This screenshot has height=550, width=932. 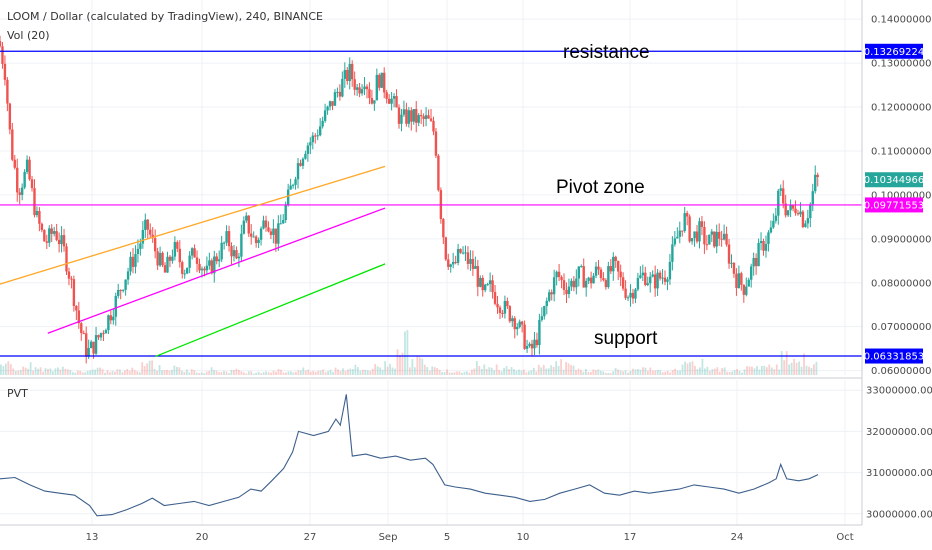 I want to click on pvt-indicator-label: PVT, so click(x=17, y=393).